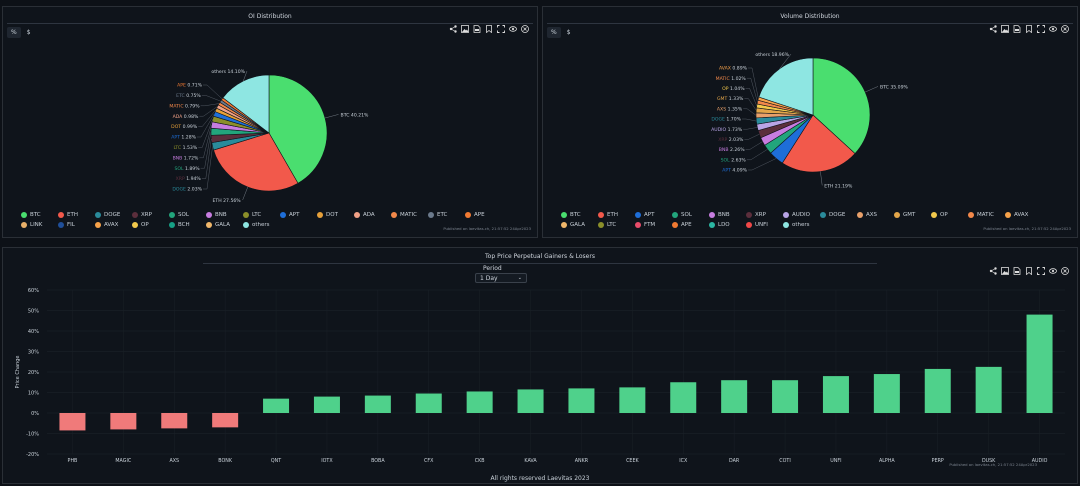 The image size is (1080, 486). Describe the element at coordinates (326, 404) in the screenshot. I see `bar-iotx` at that location.